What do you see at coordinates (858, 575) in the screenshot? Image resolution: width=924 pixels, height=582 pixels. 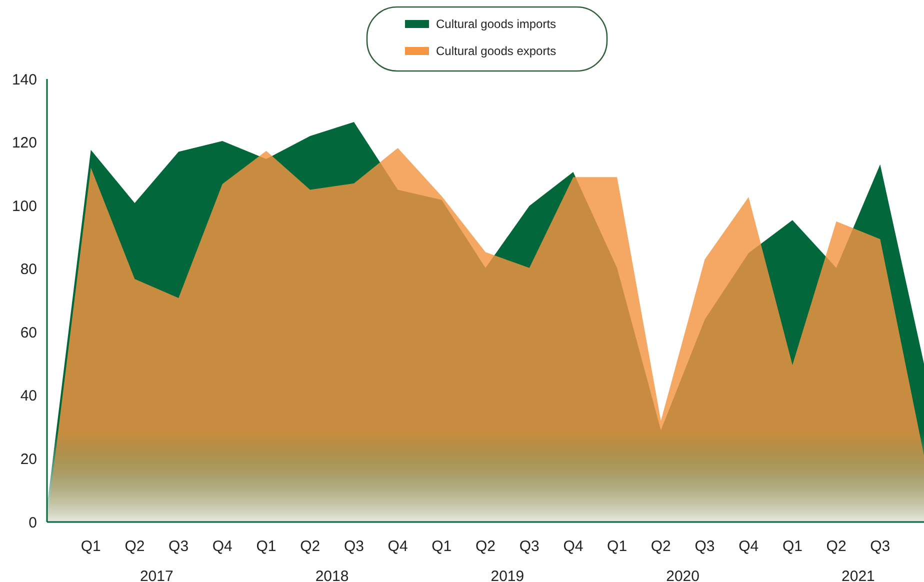 I see `text: 2021` at bounding box center [858, 575].